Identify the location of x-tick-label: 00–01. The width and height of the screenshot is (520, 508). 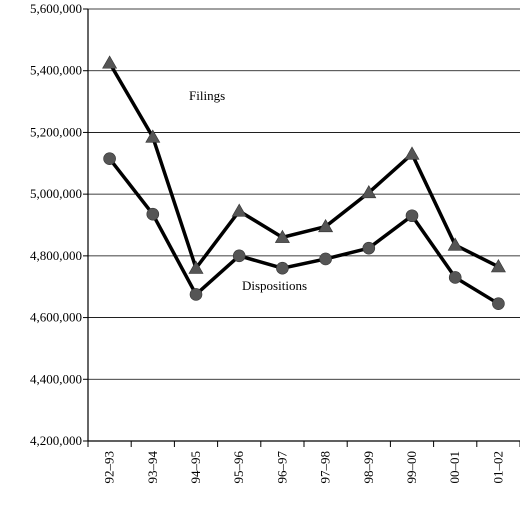
(454, 467).